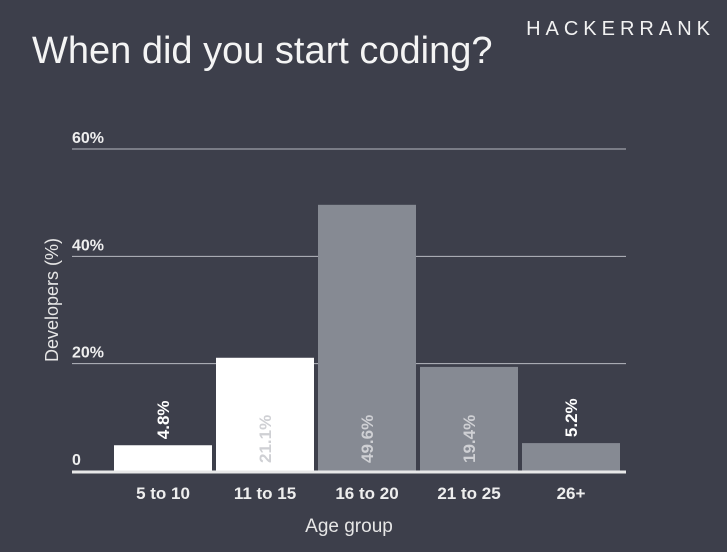 The width and height of the screenshot is (727, 552). I want to click on y-tick-label: 40%, so click(88, 245).